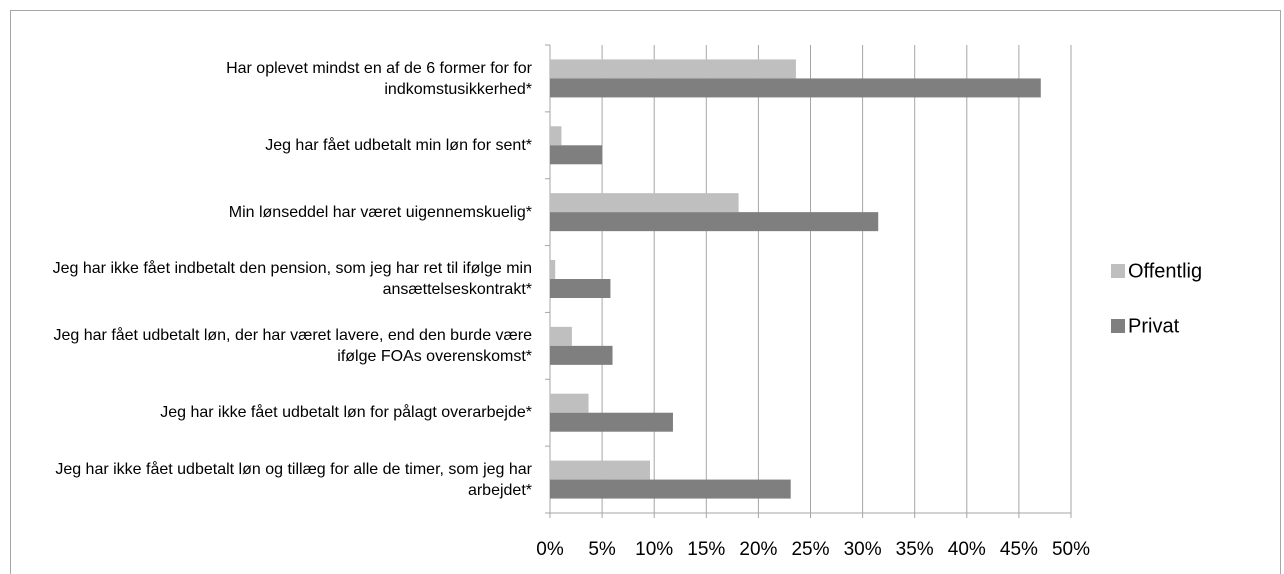 This screenshot has height=574, width=1284. What do you see at coordinates (1019, 549) in the screenshot?
I see `x-tick-label: 45%` at bounding box center [1019, 549].